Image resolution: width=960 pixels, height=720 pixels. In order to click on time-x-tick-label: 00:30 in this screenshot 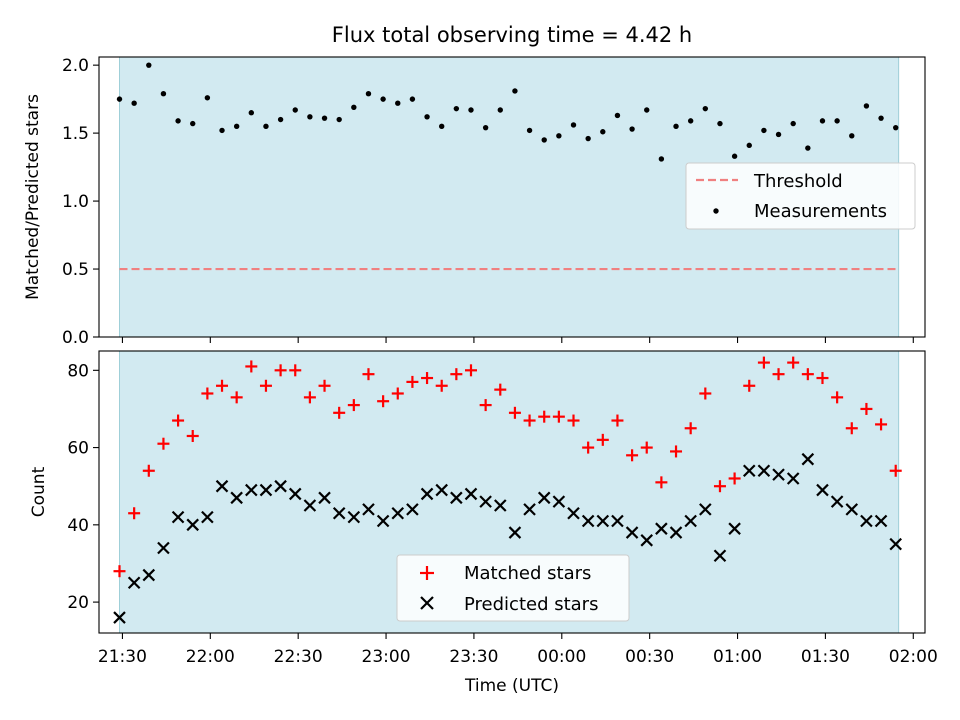, I will do `click(649, 657)`.